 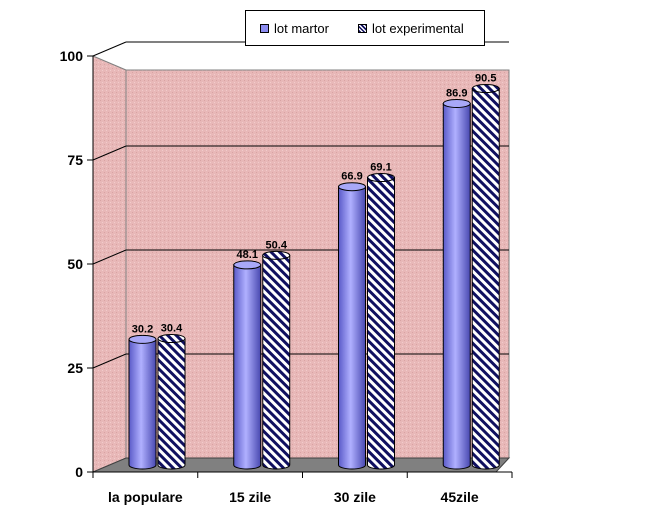 I want to click on x-tick-label: la populare, so click(x=145, y=497).